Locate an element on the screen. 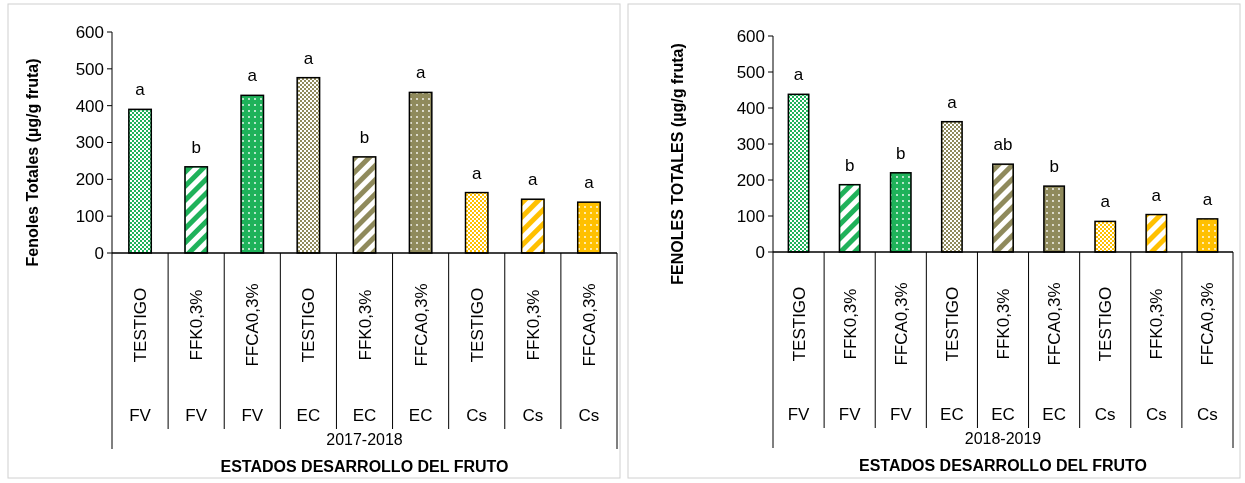 The width and height of the screenshot is (1245, 483). text: 2018-2019 is located at coordinates (1003, 438).